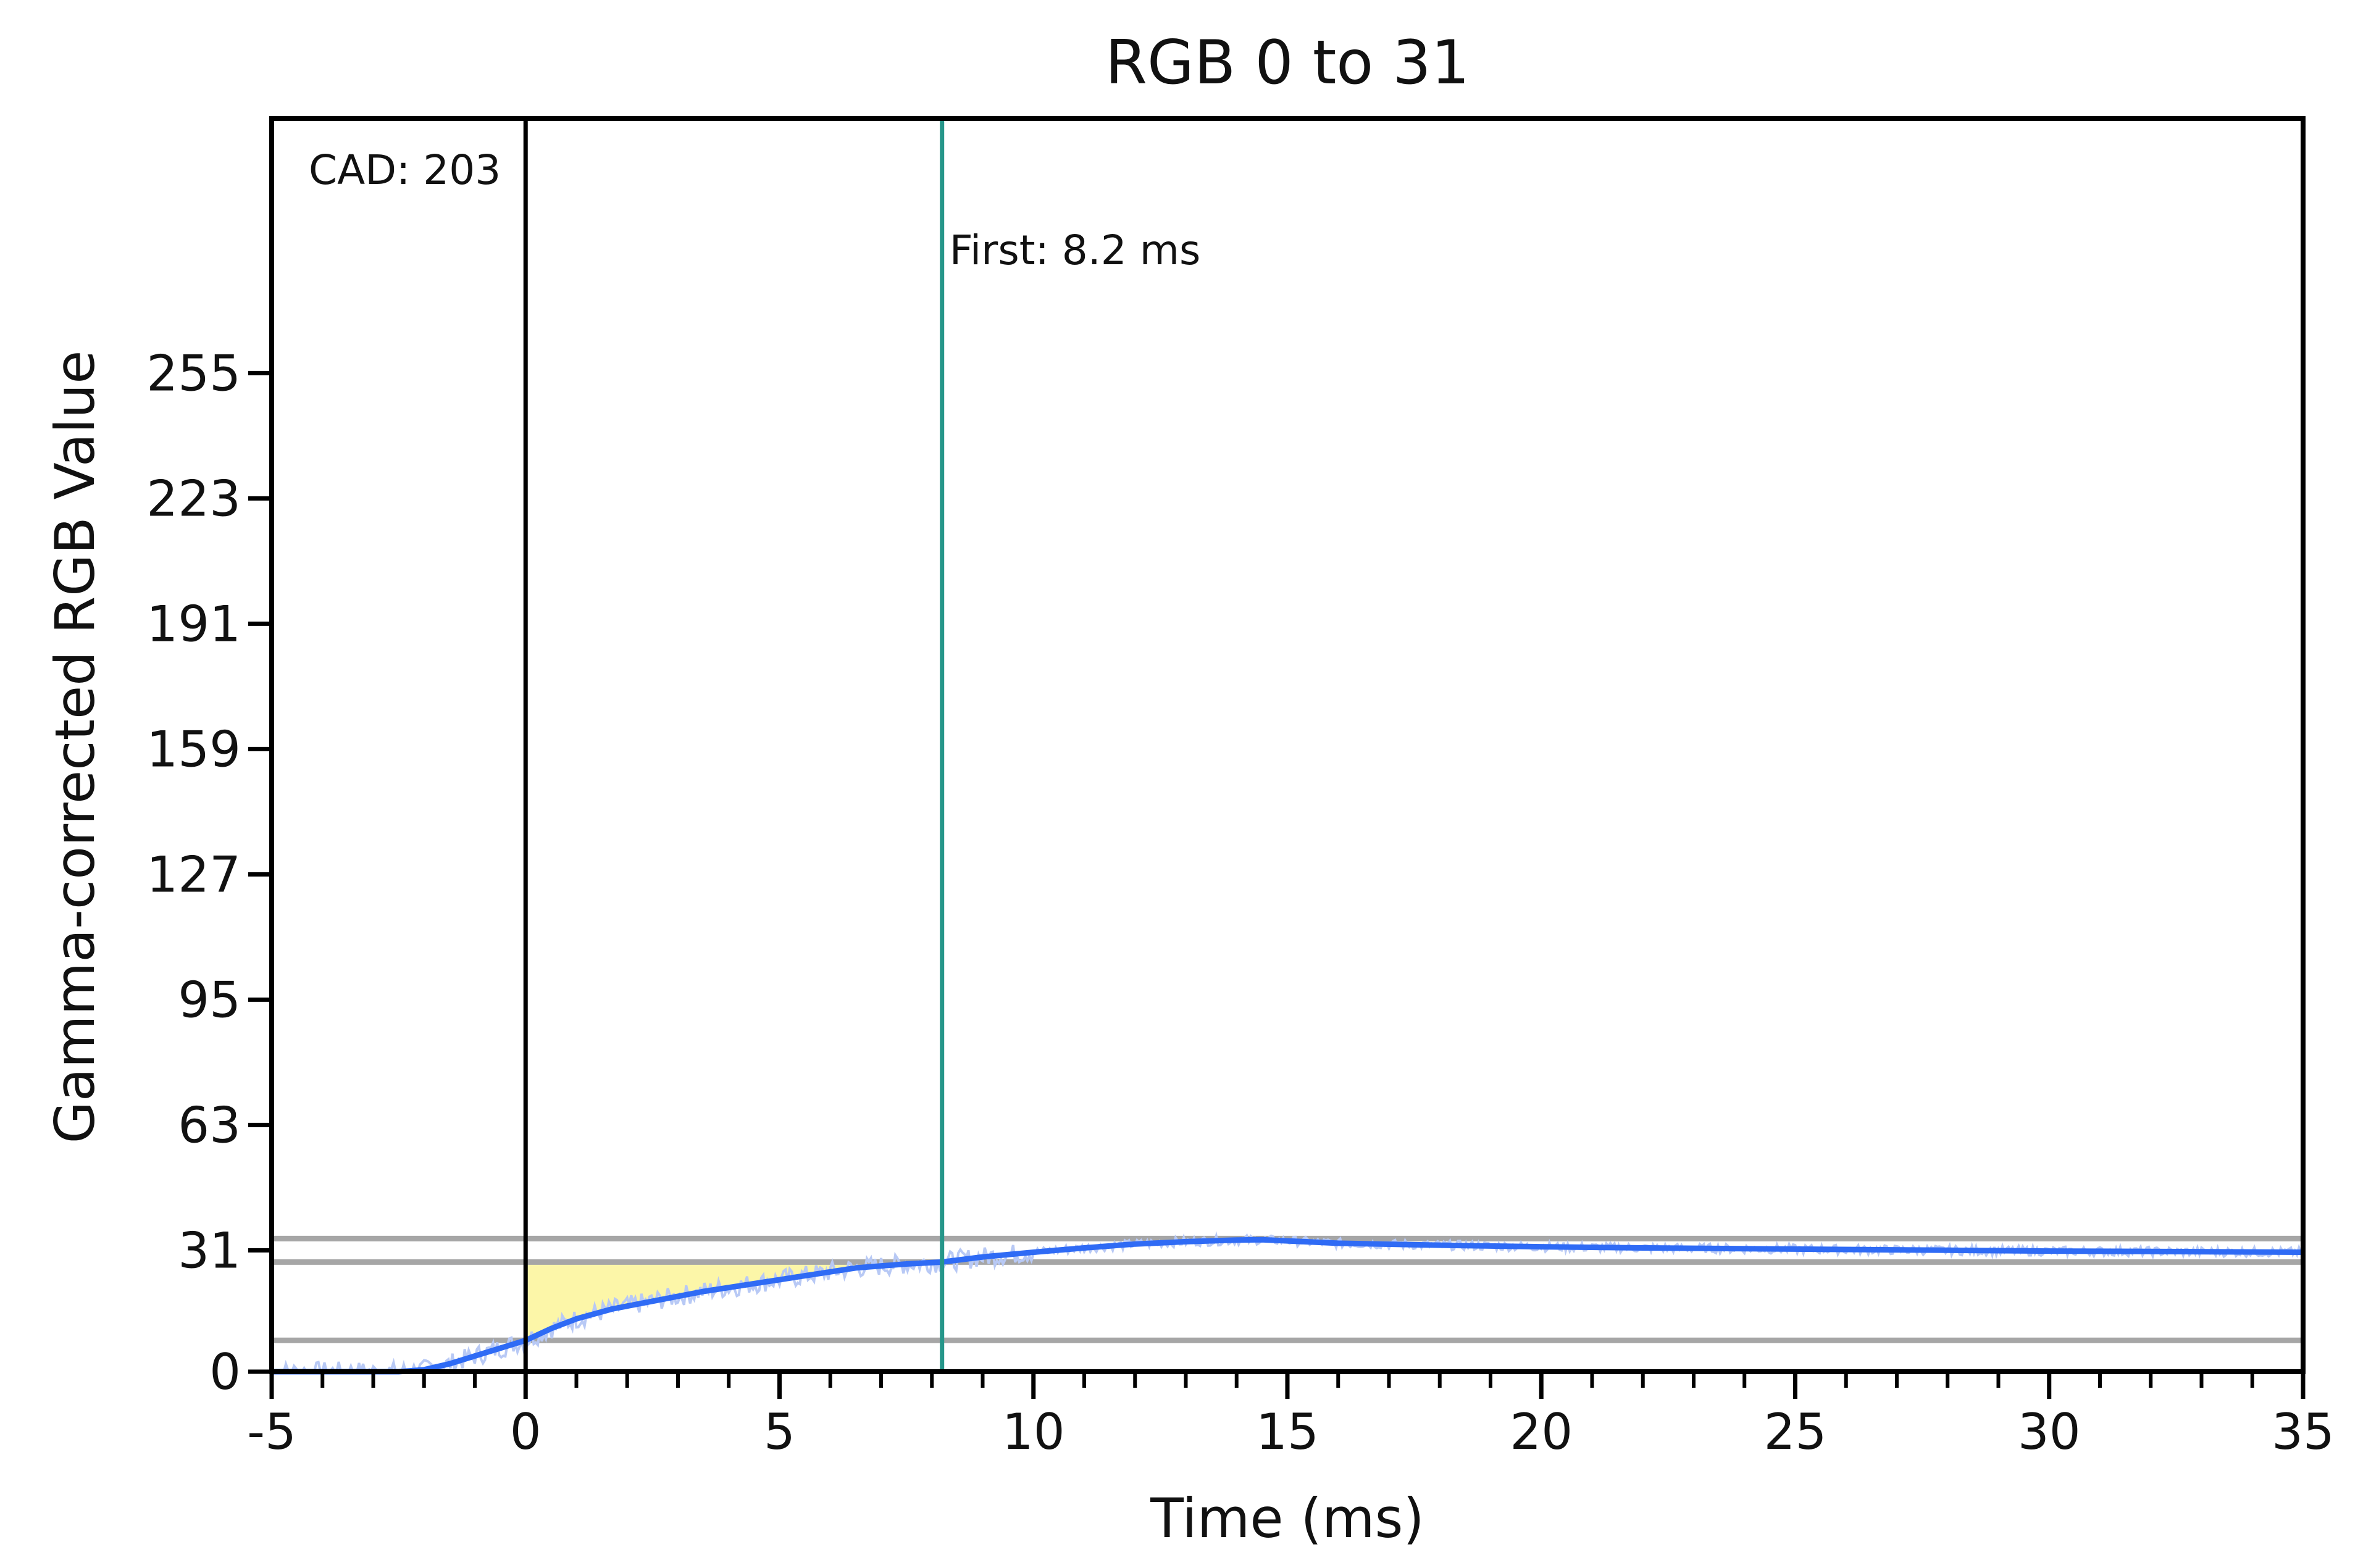  I want to click on x-tick-label-0: -5, so click(271, 1432).